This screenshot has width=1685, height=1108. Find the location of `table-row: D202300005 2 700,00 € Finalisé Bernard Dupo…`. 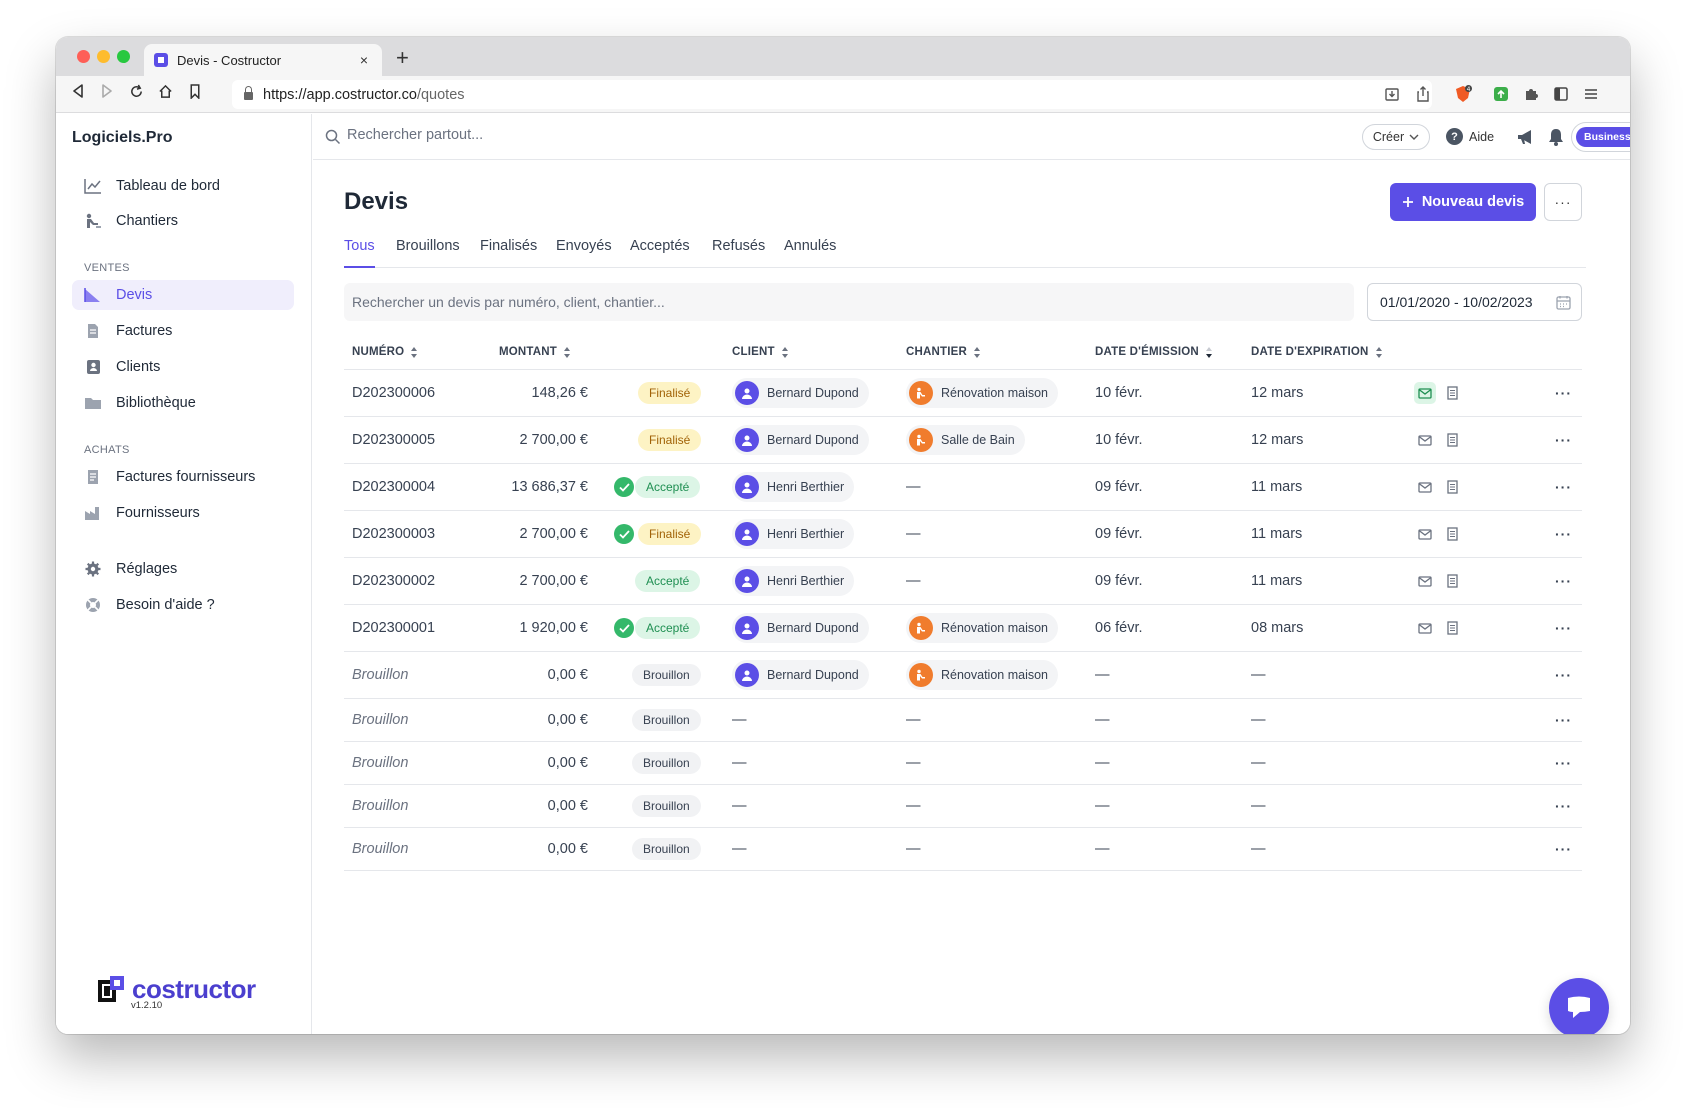

table-row: D202300005 2 700,00 € Finalisé Bernard Dupo… is located at coordinates (963, 440).